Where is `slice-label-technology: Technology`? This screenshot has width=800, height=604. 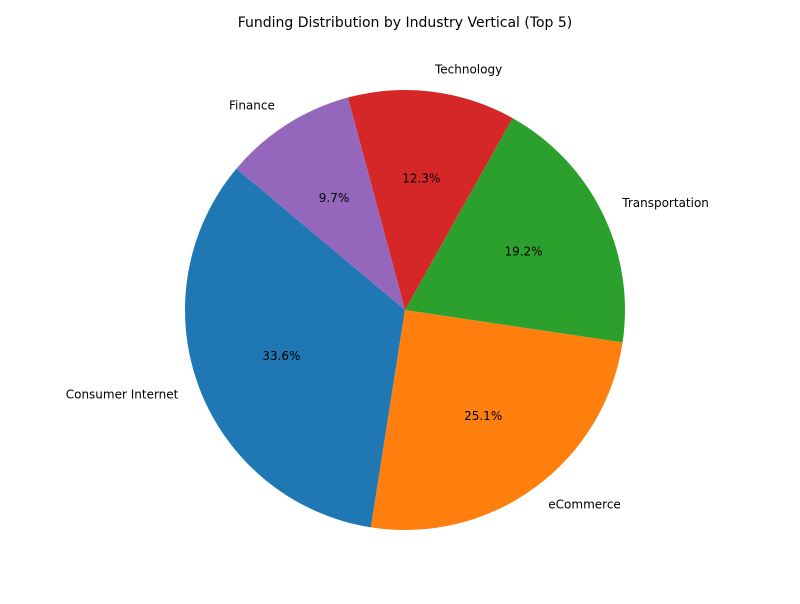
slice-label-technology: Technology is located at coordinates (468, 69).